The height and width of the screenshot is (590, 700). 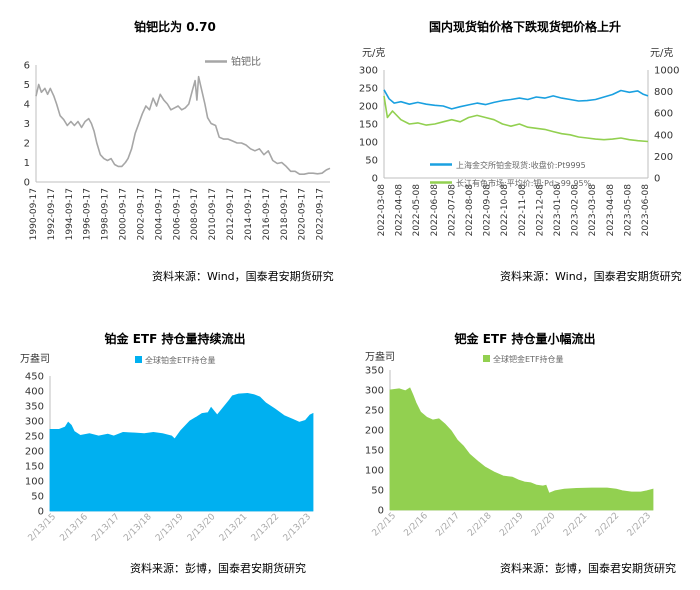 I want to click on x-tick-label: 2/2/21, so click(x=576, y=525).